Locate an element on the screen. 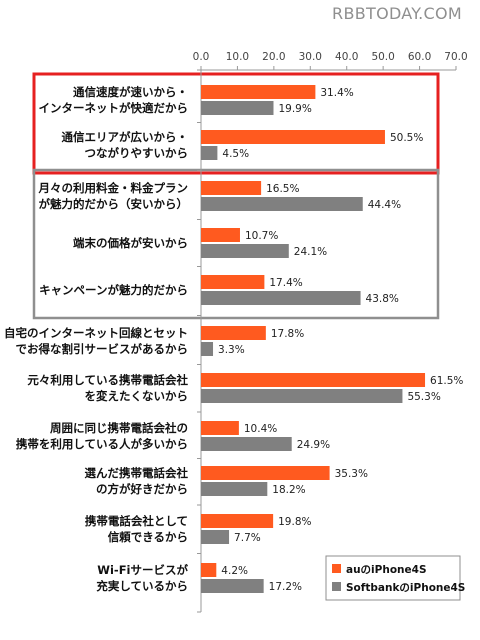 Image resolution: width=480 pixels, height=640 pixels. softbank-value-label: 24.9% is located at coordinates (313, 445).